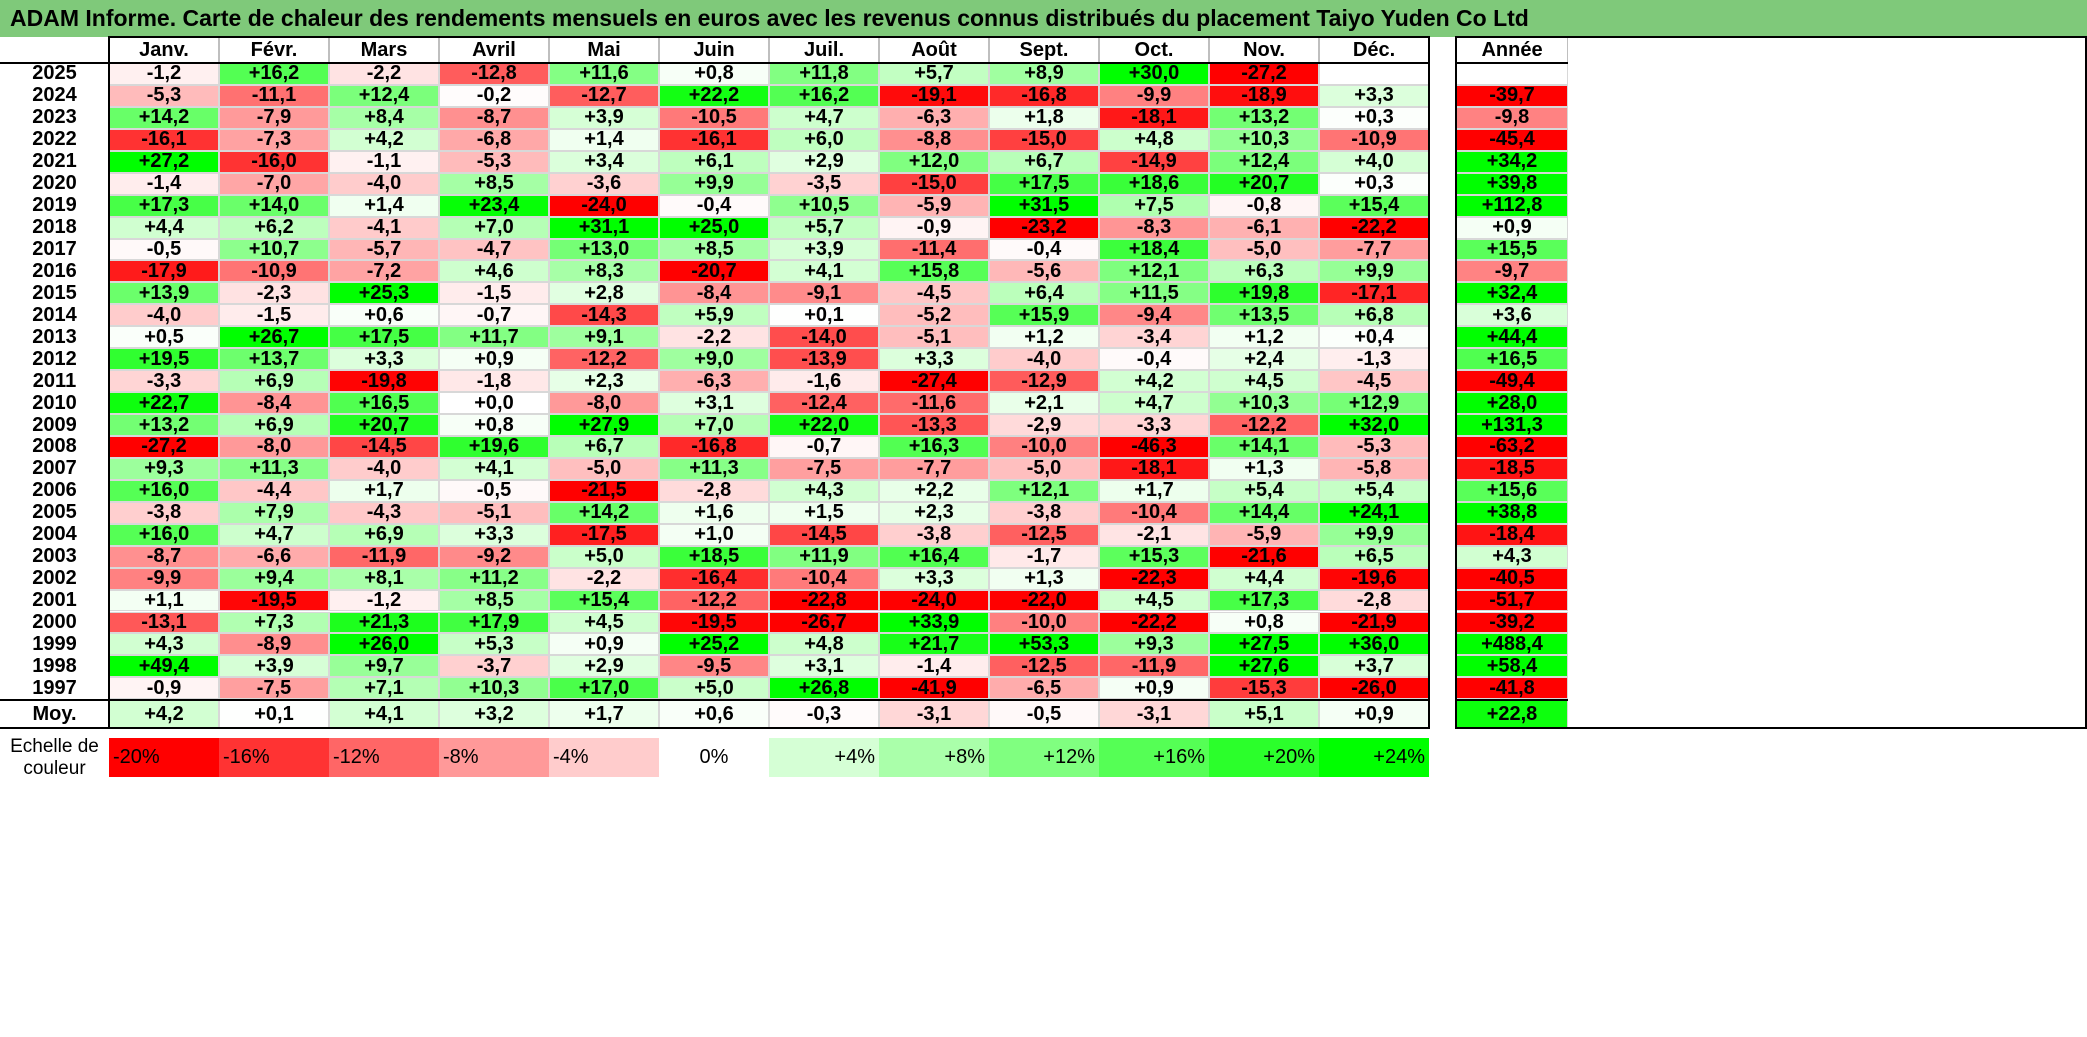 This screenshot has width=2087, height=1037. Describe the element at coordinates (274, 714) in the screenshot. I see `average-cell: +0,1` at that location.